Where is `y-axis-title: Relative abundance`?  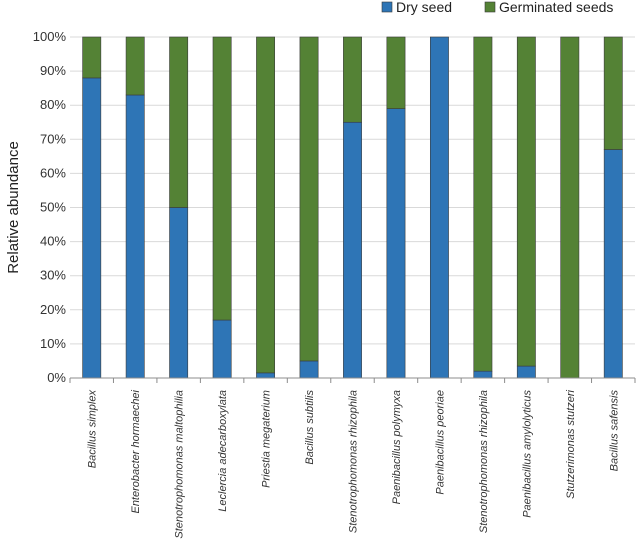
y-axis-title: Relative abundance is located at coordinates (13, 207).